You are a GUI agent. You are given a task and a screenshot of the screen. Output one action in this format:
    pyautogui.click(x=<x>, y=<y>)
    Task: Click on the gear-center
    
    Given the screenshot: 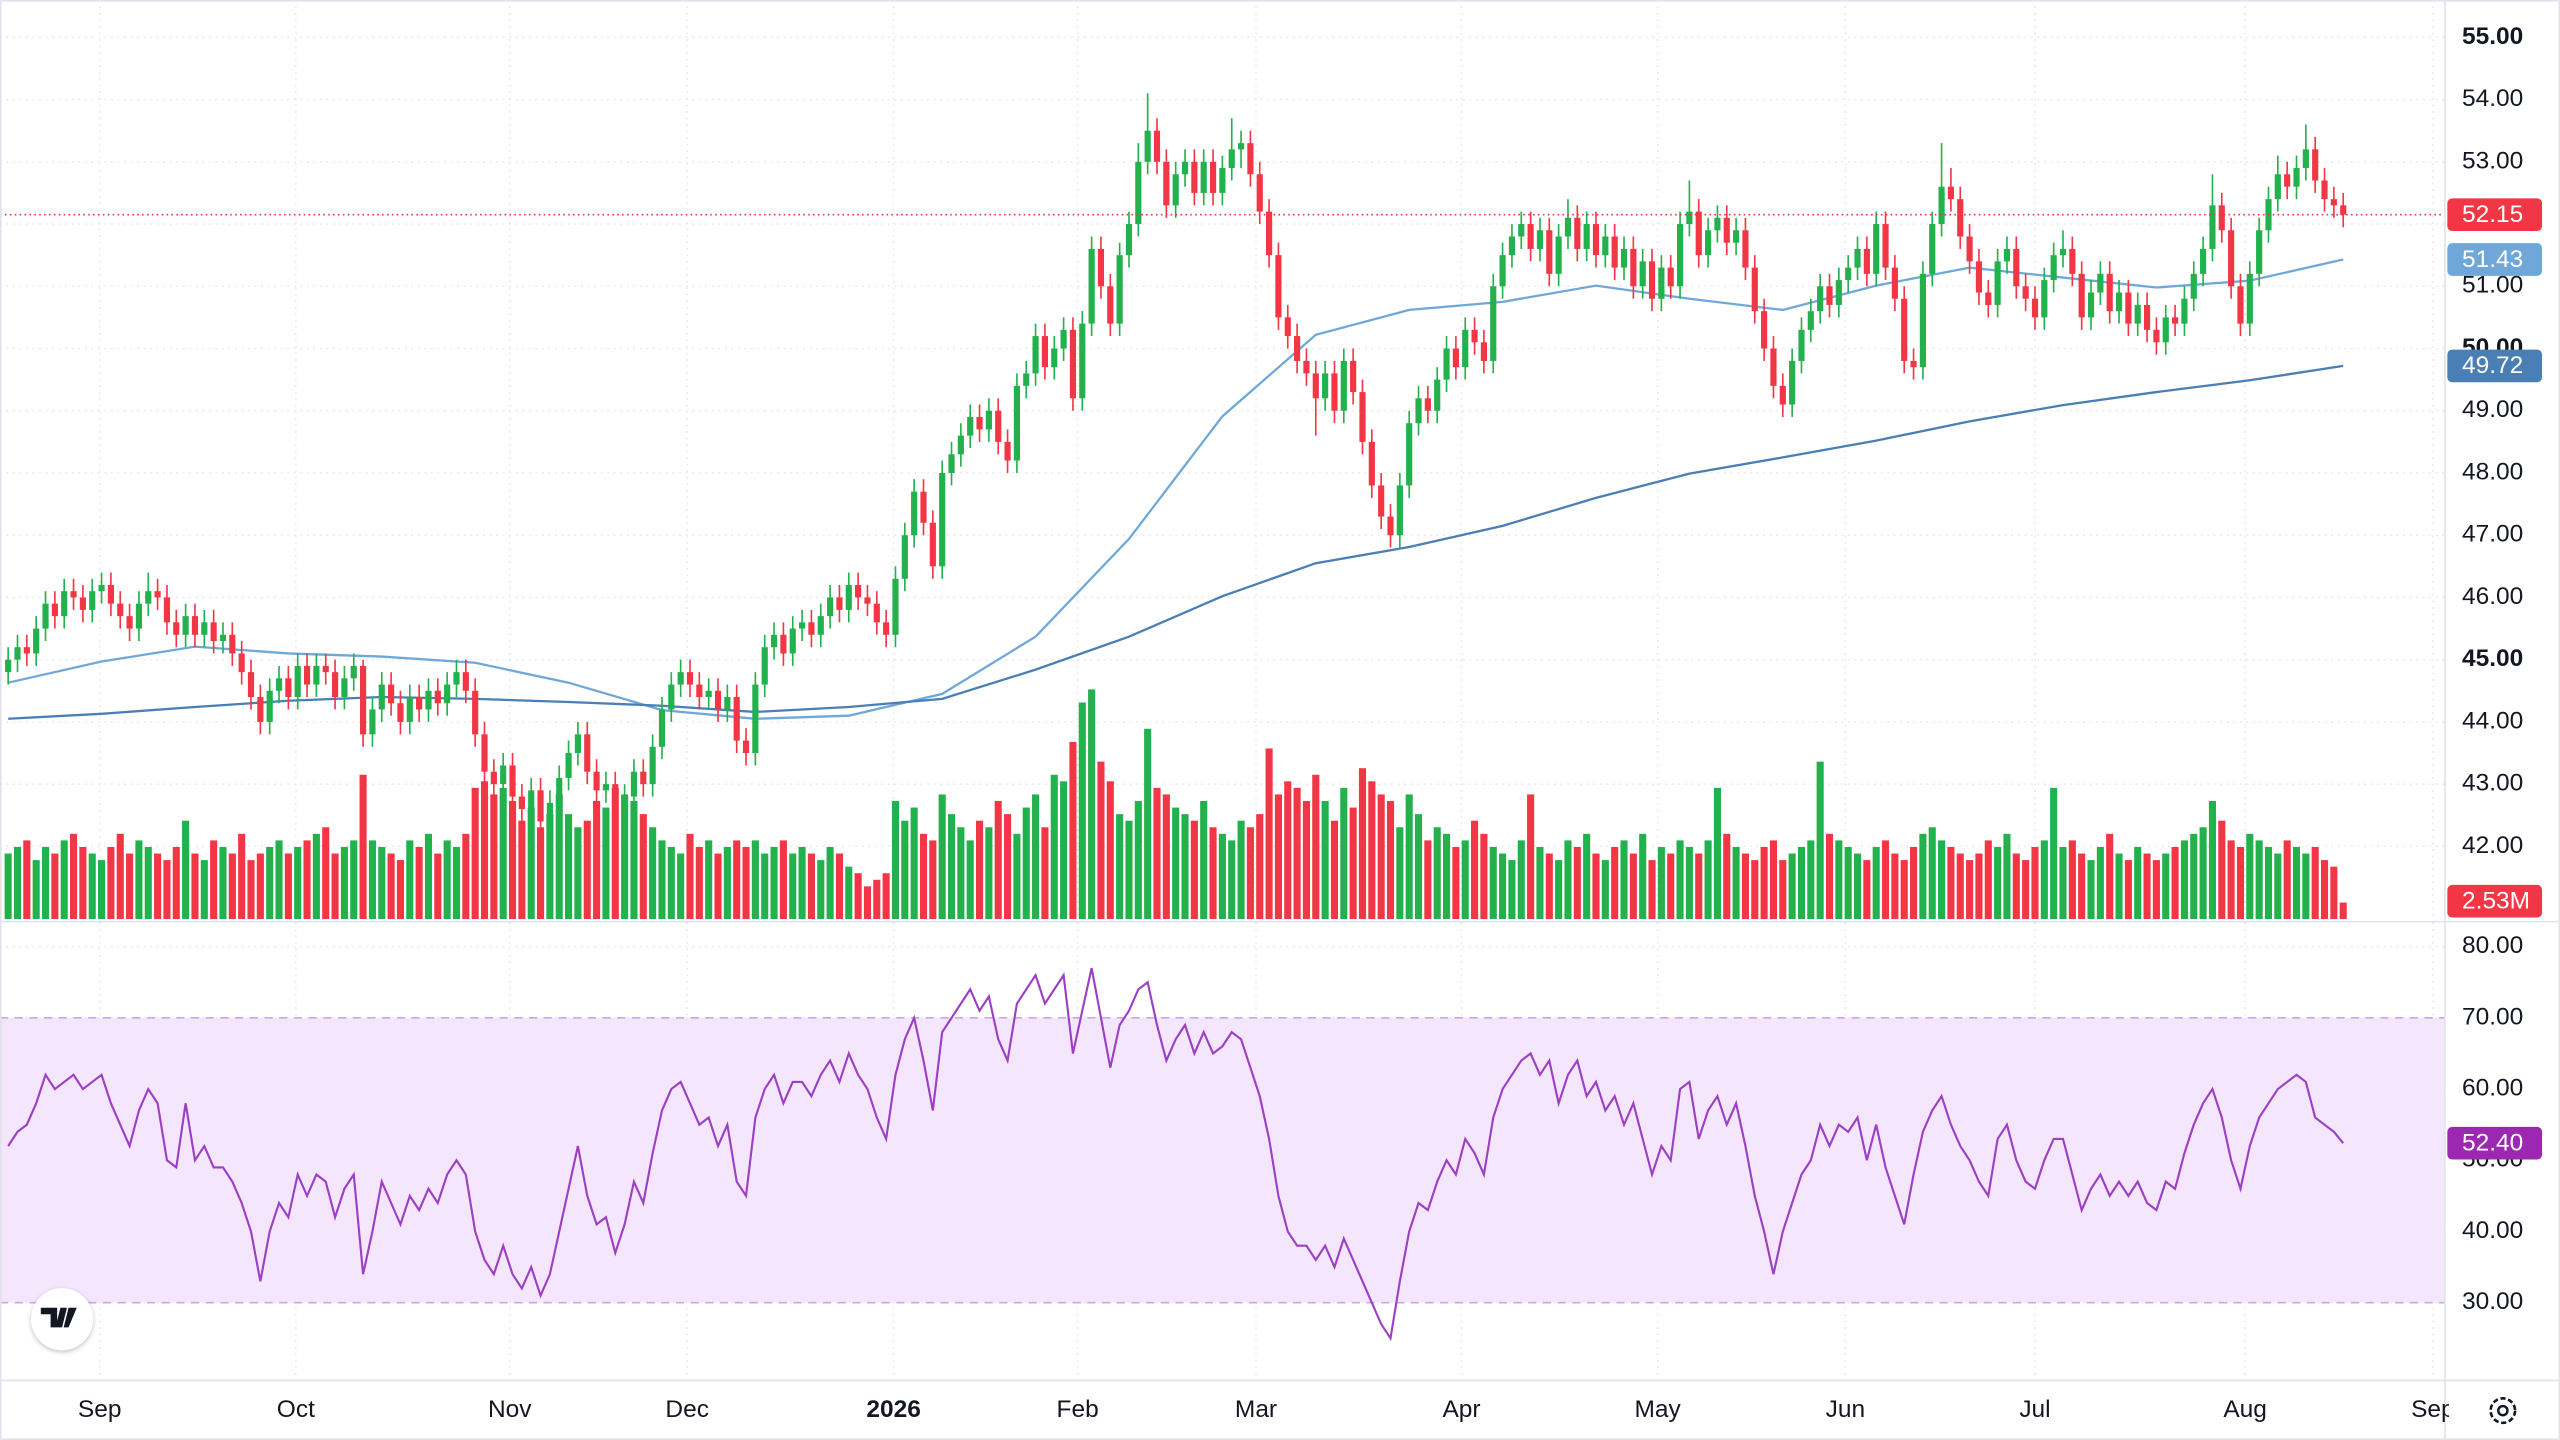 What is the action you would take?
    pyautogui.click(x=2503, y=1410)
    